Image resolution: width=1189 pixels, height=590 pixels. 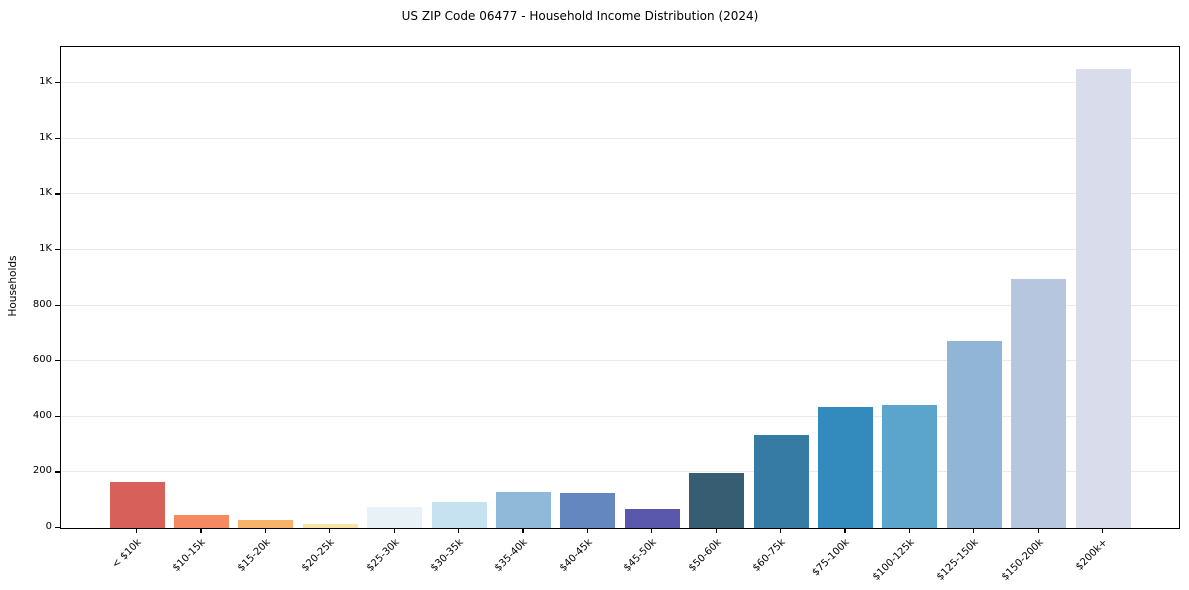 What do you see at coordinates (201, 521) in the screenshot?
I see `bar-10-15k` at bounding box center [201, 521].